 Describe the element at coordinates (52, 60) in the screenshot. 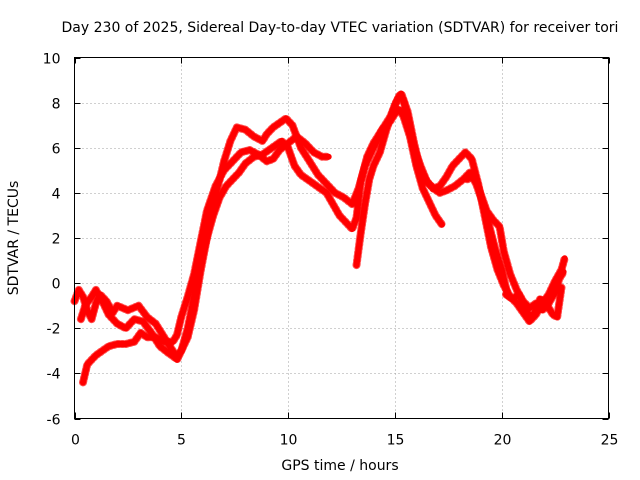

I see `y-tick-label: 10` at that location.